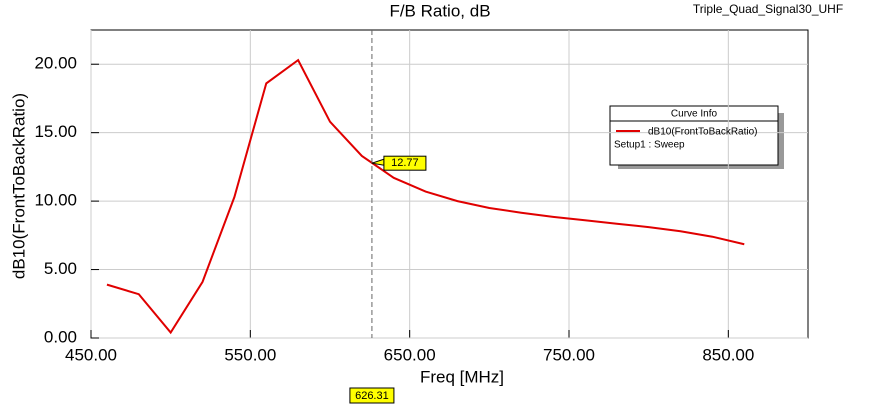 The width and height of the screenshot is (881, 407). I want to click on y-tick-label: 15.00, so click(55, 131).